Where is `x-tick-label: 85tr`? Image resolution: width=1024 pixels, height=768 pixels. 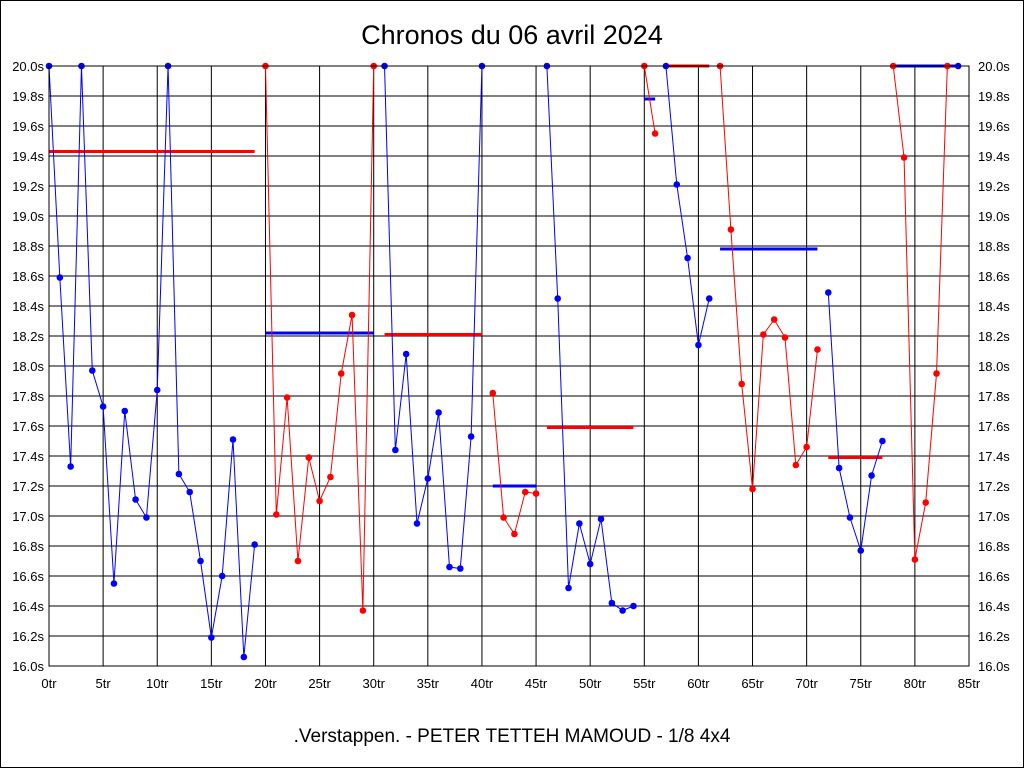 x-tick-label: 85tr is located at coordinates (969, 683).